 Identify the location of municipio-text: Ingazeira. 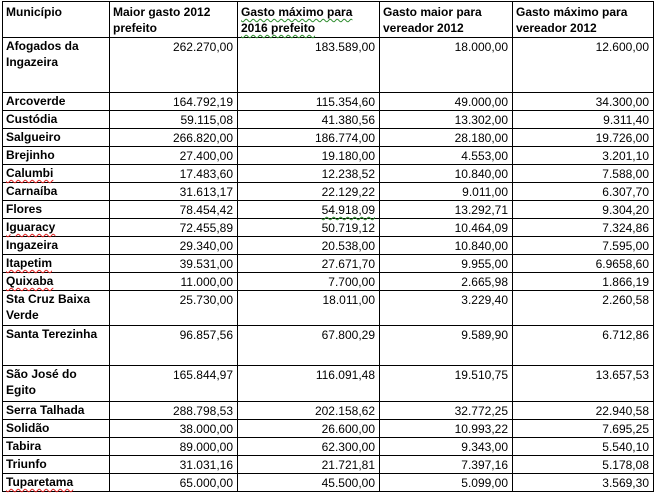
(32, 245).